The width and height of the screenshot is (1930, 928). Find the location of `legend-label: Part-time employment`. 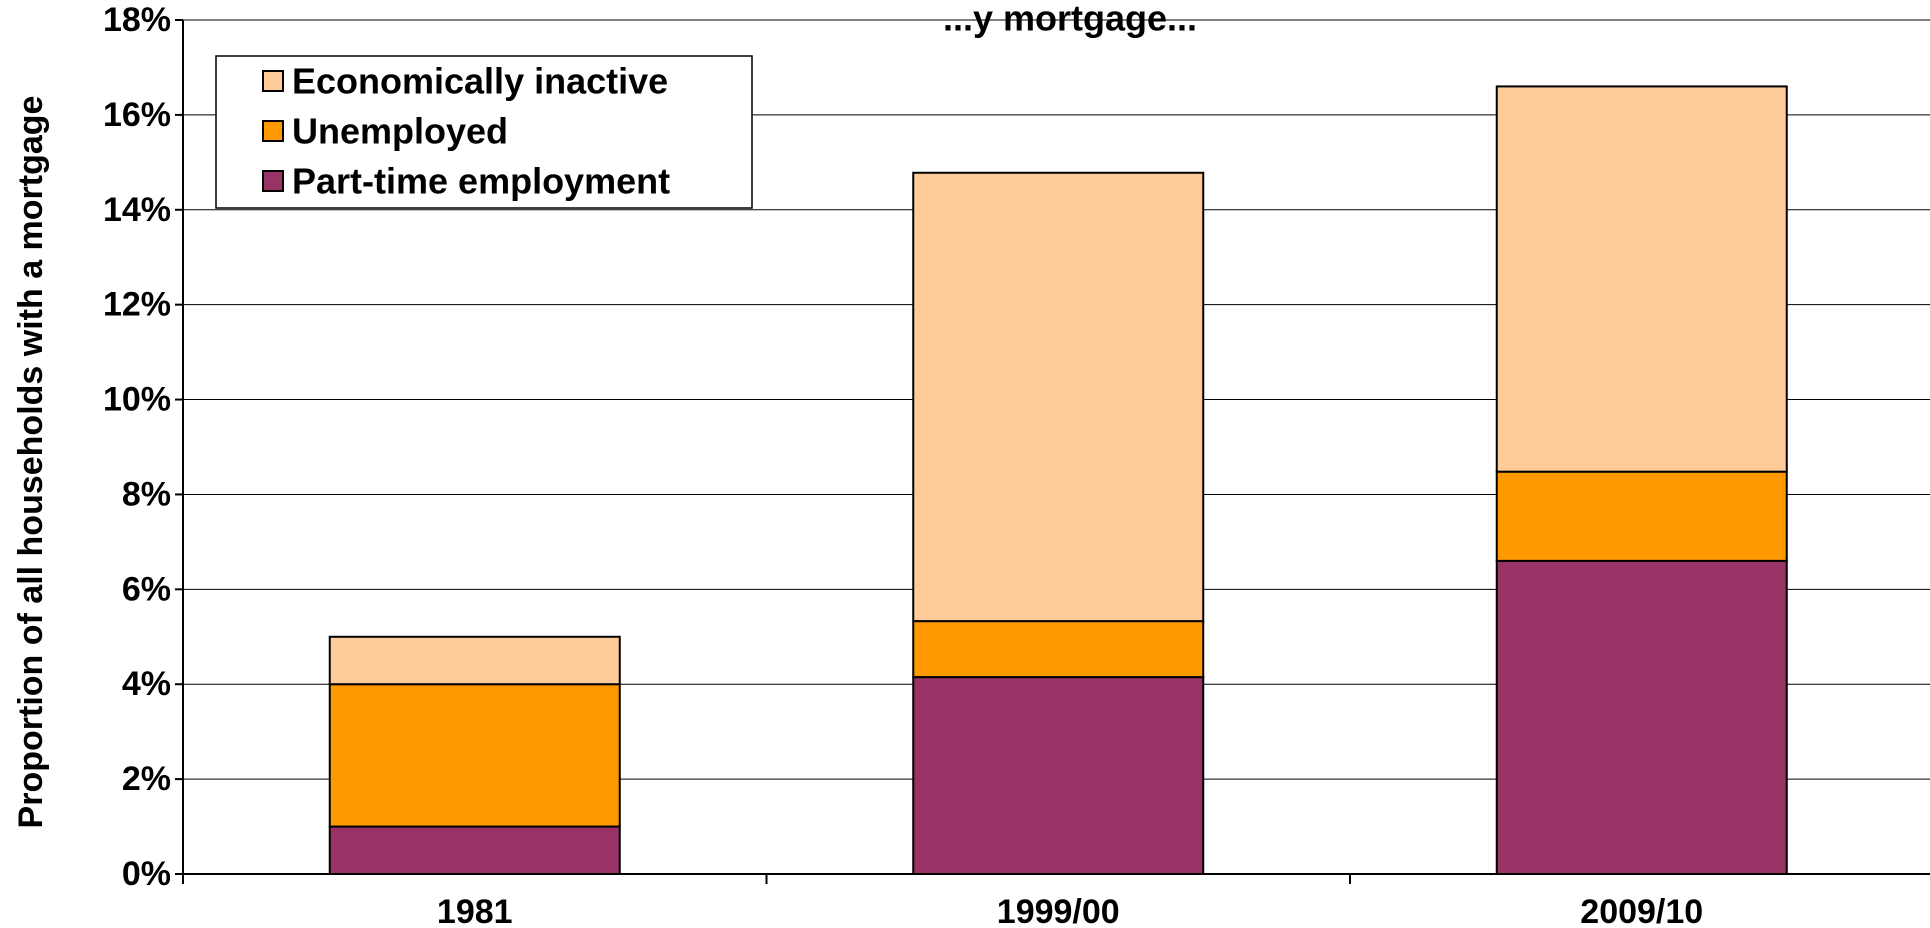

legend-label: Part-time employment is located at coordinates (481, 181).